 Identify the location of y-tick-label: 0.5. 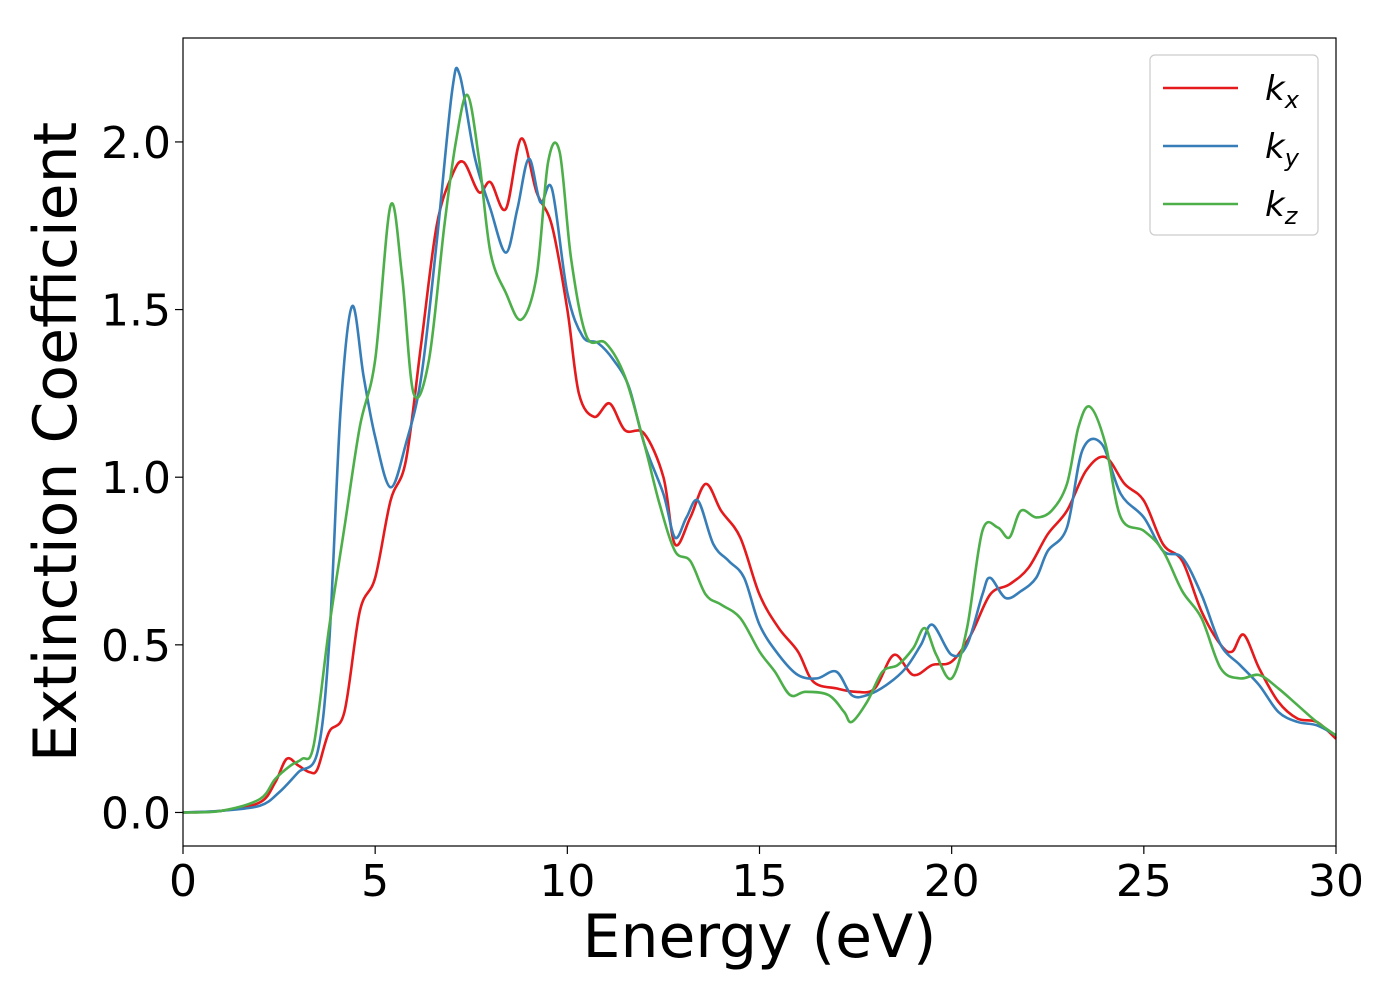
(136, 646).